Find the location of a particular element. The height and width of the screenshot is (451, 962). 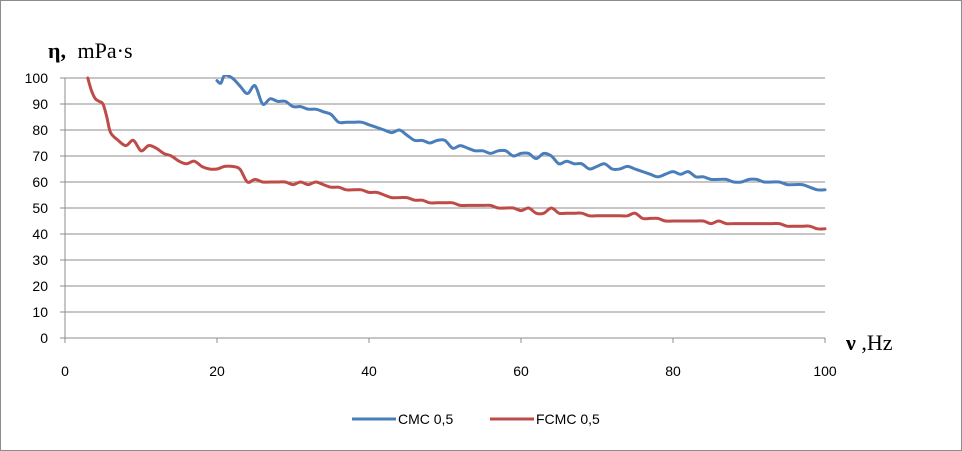

y-tick-label: 50 is located at coordinates (40, 208).